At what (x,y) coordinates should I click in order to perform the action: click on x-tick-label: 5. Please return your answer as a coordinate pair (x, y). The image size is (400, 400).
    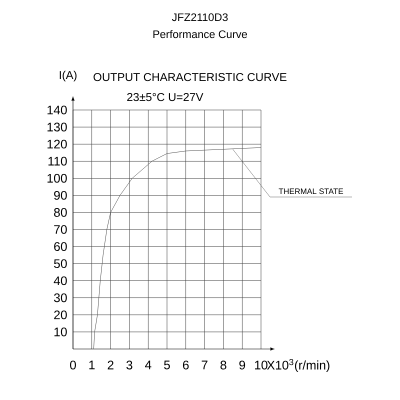
    Looking at the image, I should click on (167, 365).